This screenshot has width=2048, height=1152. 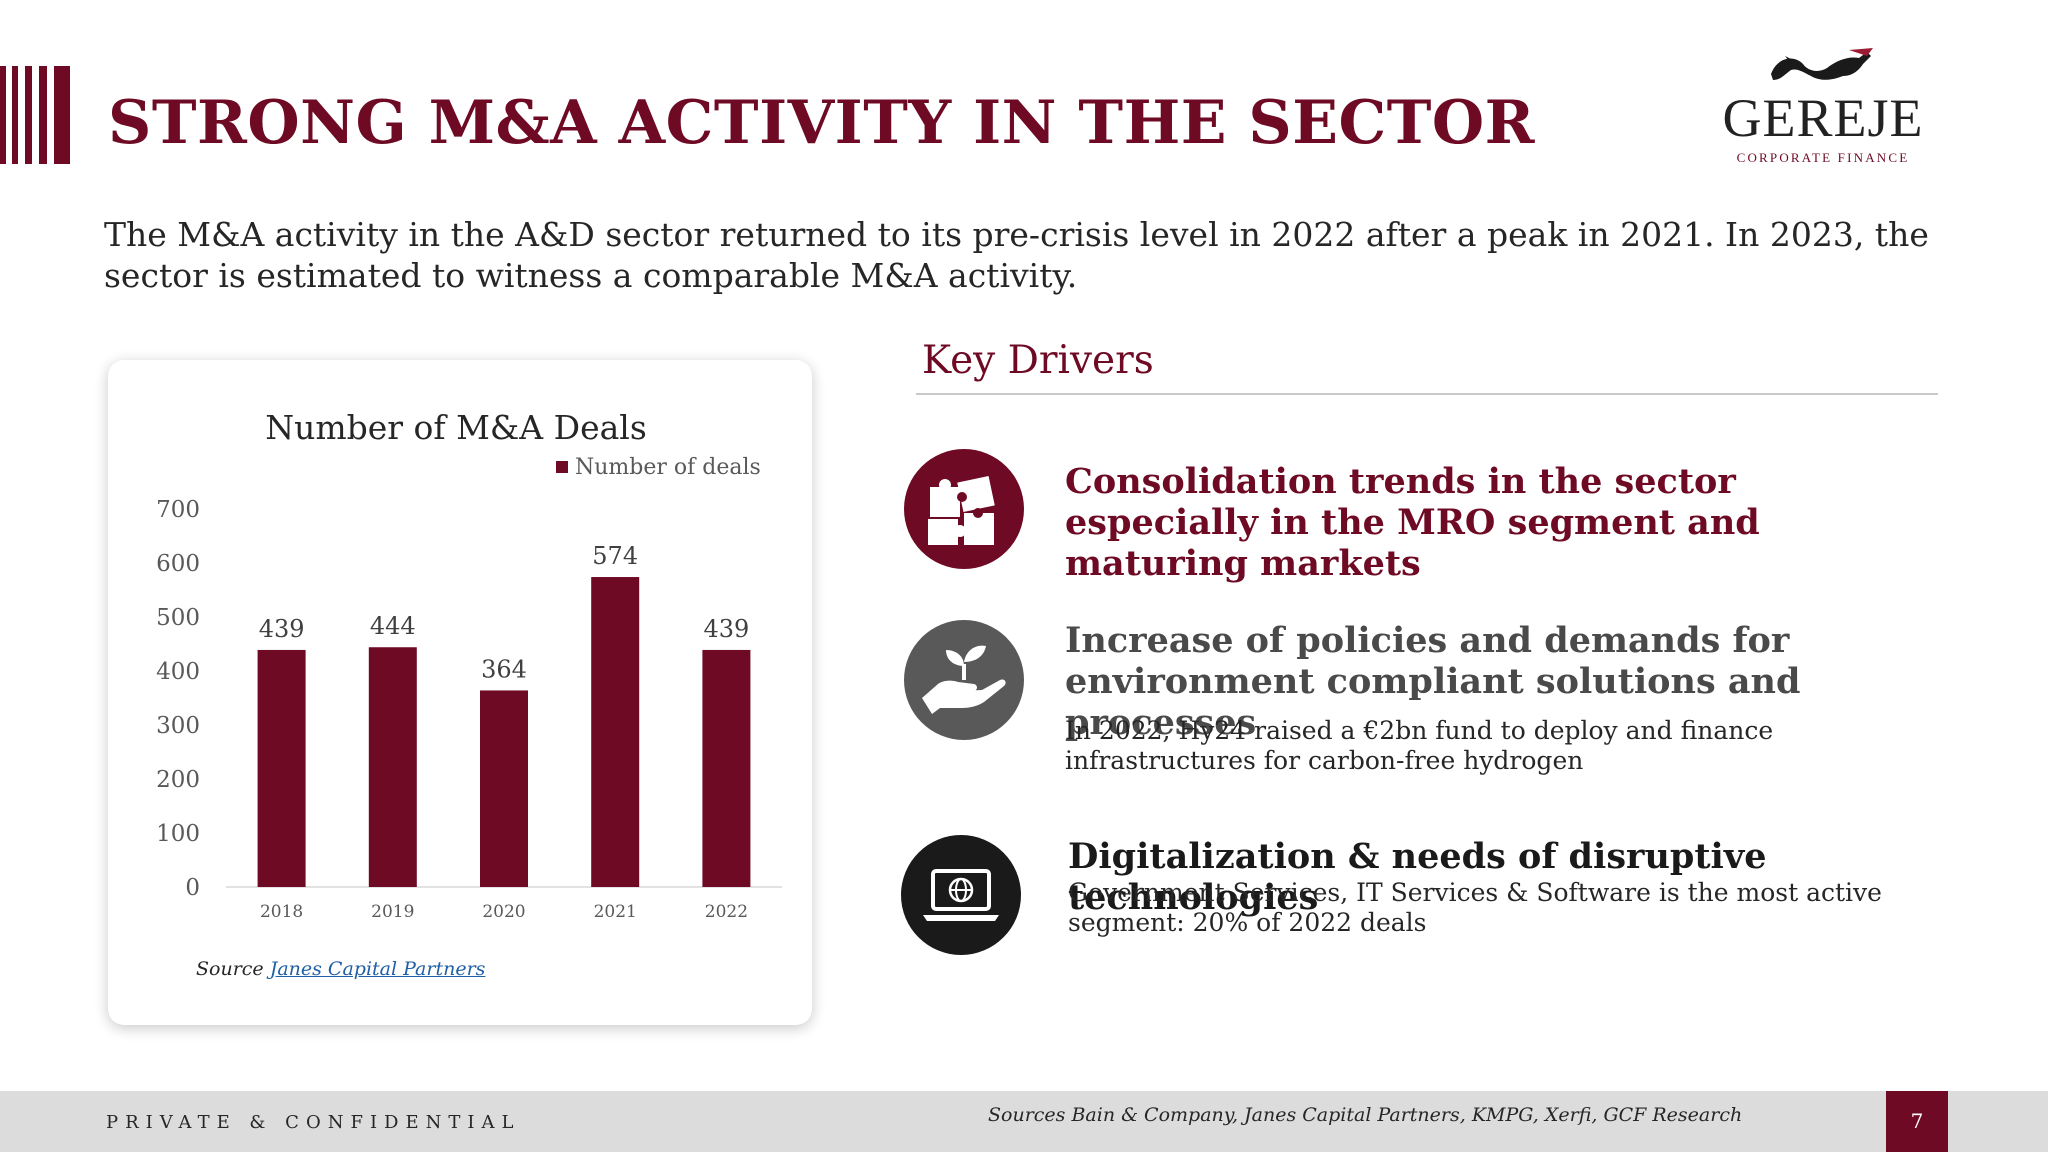 I want to click on y-tick-label: 300, so click(x=178, y=726).